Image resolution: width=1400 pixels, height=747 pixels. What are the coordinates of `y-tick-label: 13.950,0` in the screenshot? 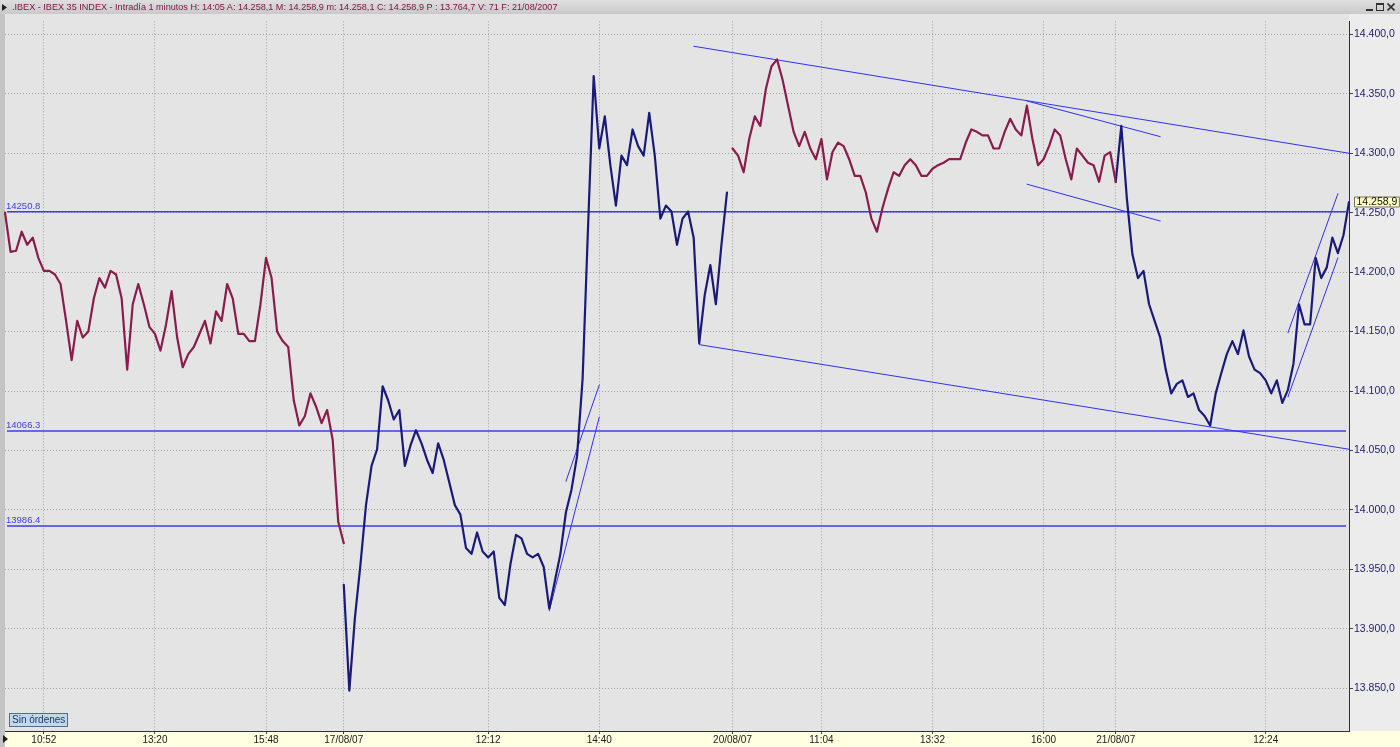 It's located at (1375, 568).